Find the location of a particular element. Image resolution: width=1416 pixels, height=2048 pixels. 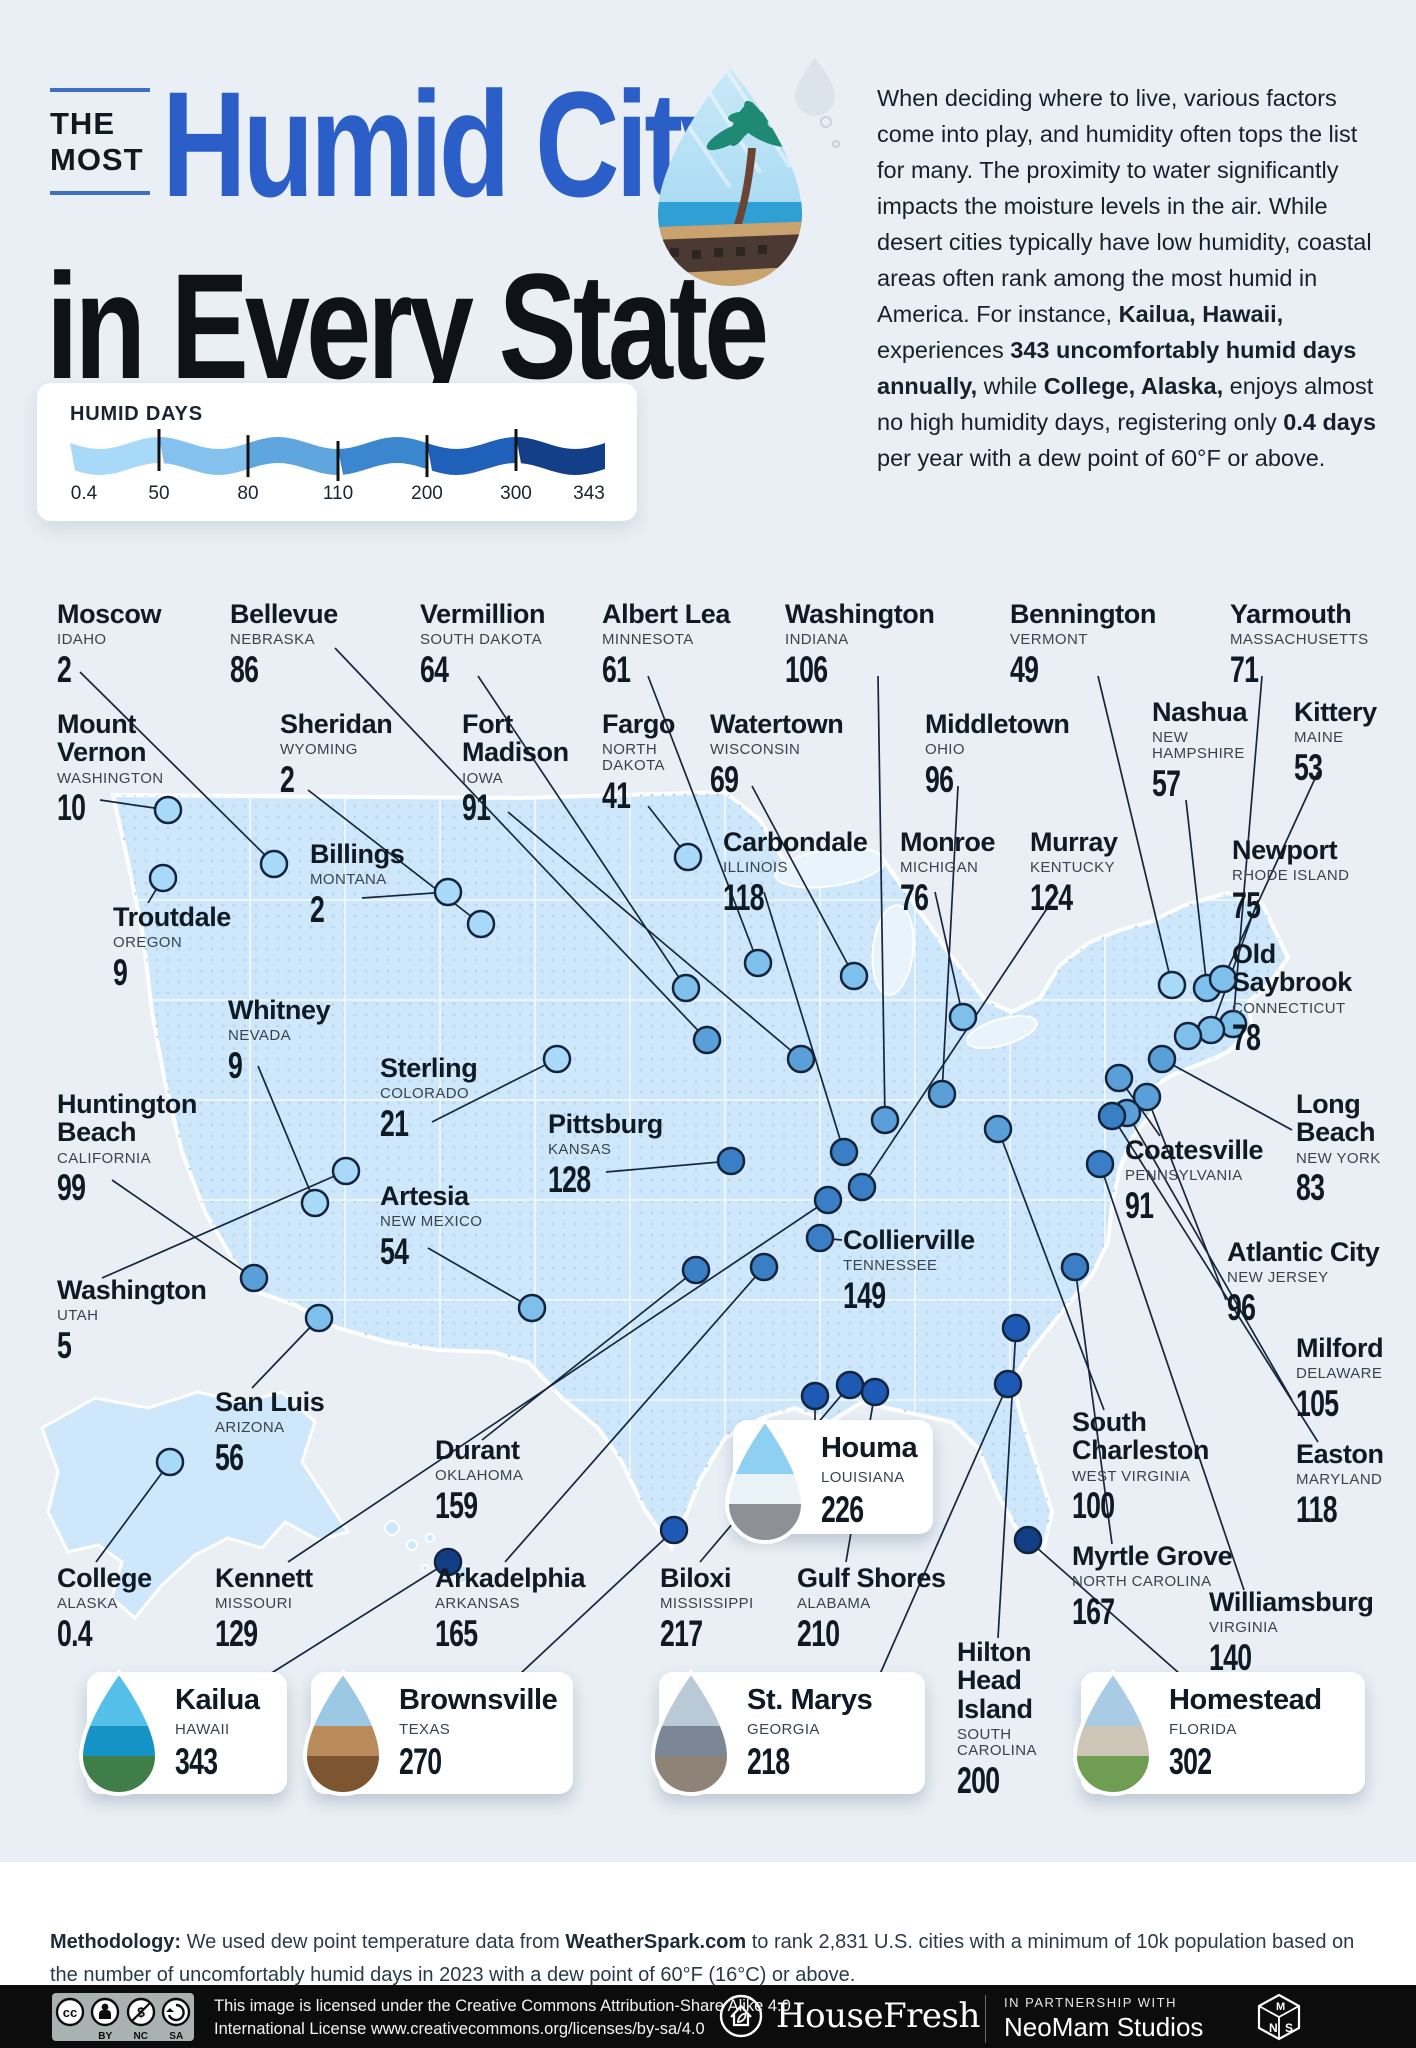

city-name-watertown-wisconsin: Watertown is located at coordinates (777, 724).